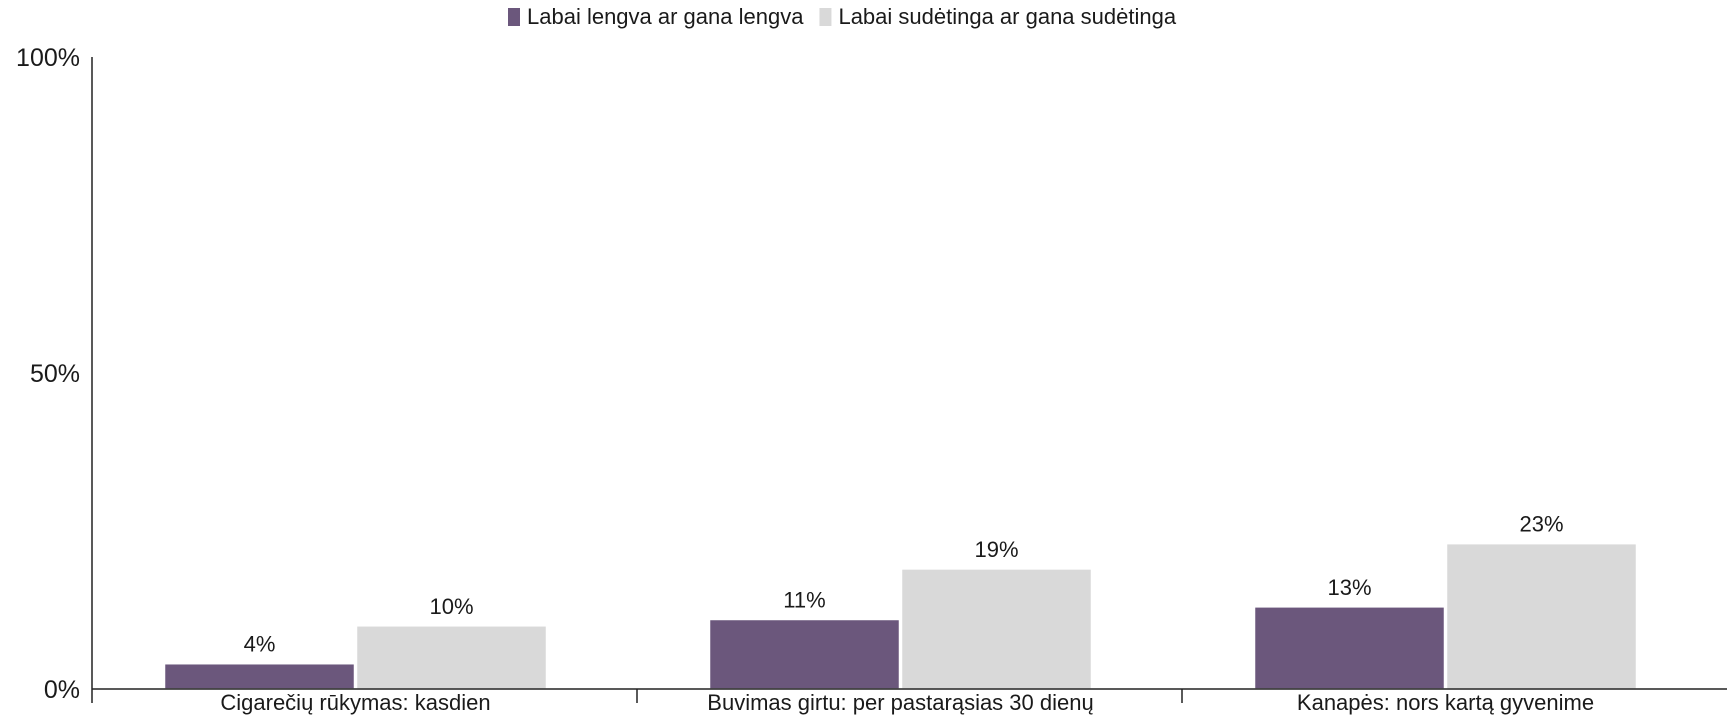 The width and height of the screenshot is (1735, 716). What do you see at coordinates (996, 549) in the screenshot?
I see `data-label: 19%` at bounding box center [996, 549].